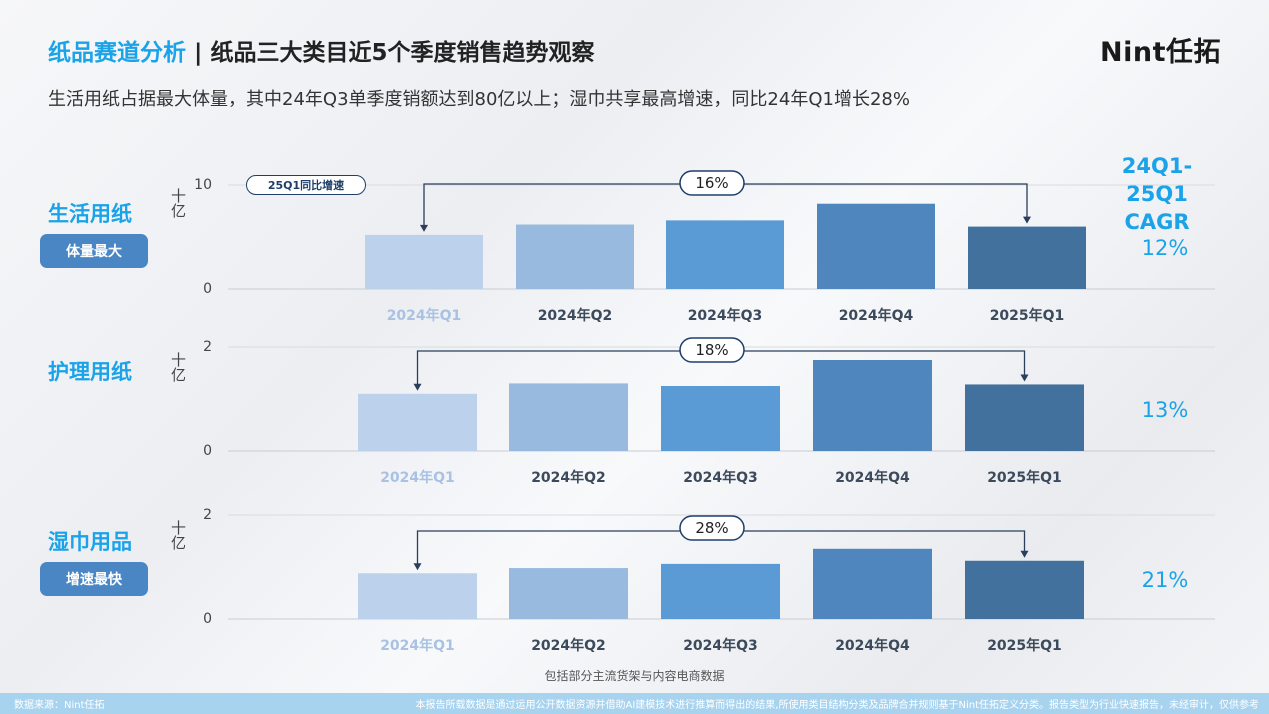 This screenshot has height=714, width=1269. Describe the element at coordinates (634, 676) in the screenshot. I see `footnote: 包括部分主流货架与内容电商数据` at that location.